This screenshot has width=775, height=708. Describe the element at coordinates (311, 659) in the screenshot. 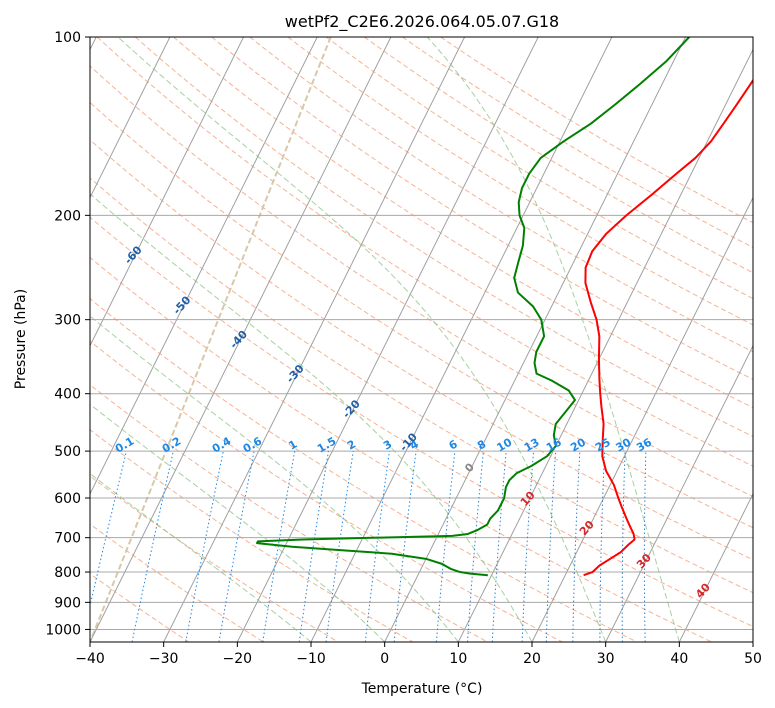

I see `x-tick-label: −10` at that location.